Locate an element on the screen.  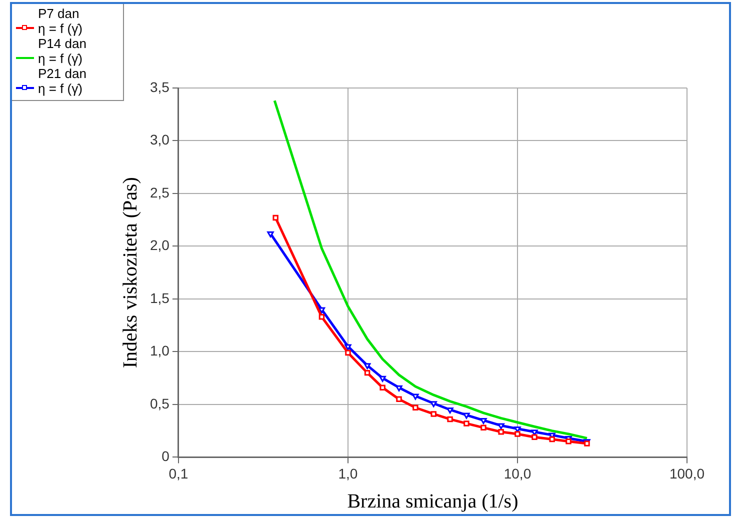
y-tick-label: 3,5 is located at coordinates (160, 86).